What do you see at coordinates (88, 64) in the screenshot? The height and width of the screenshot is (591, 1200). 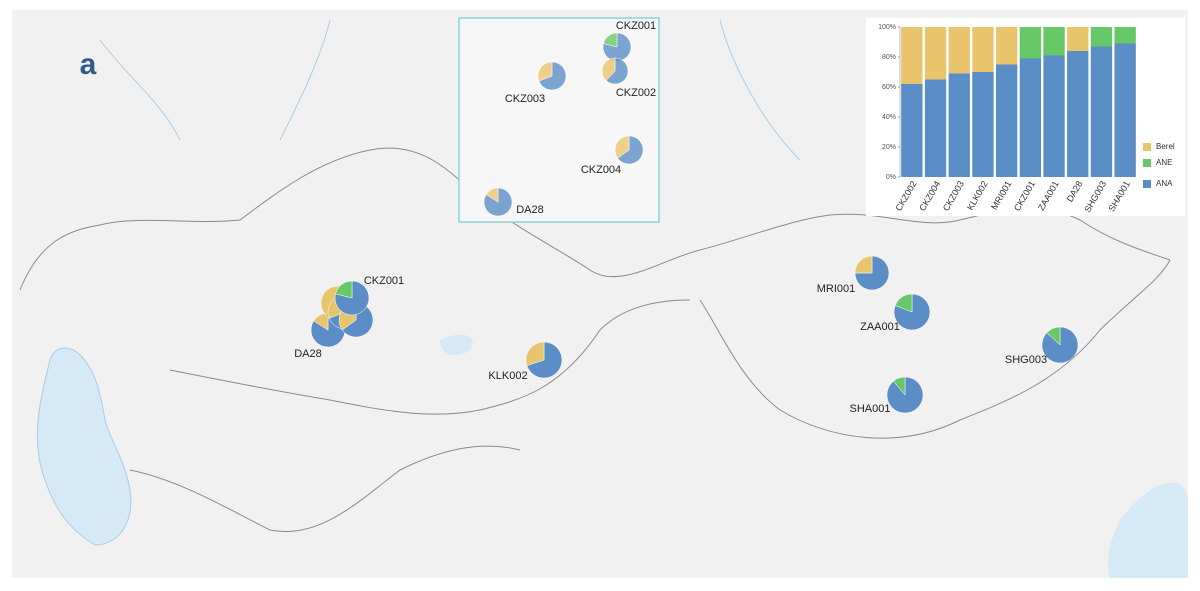 I see `panel-label: a` at bounding box center [88, 64].